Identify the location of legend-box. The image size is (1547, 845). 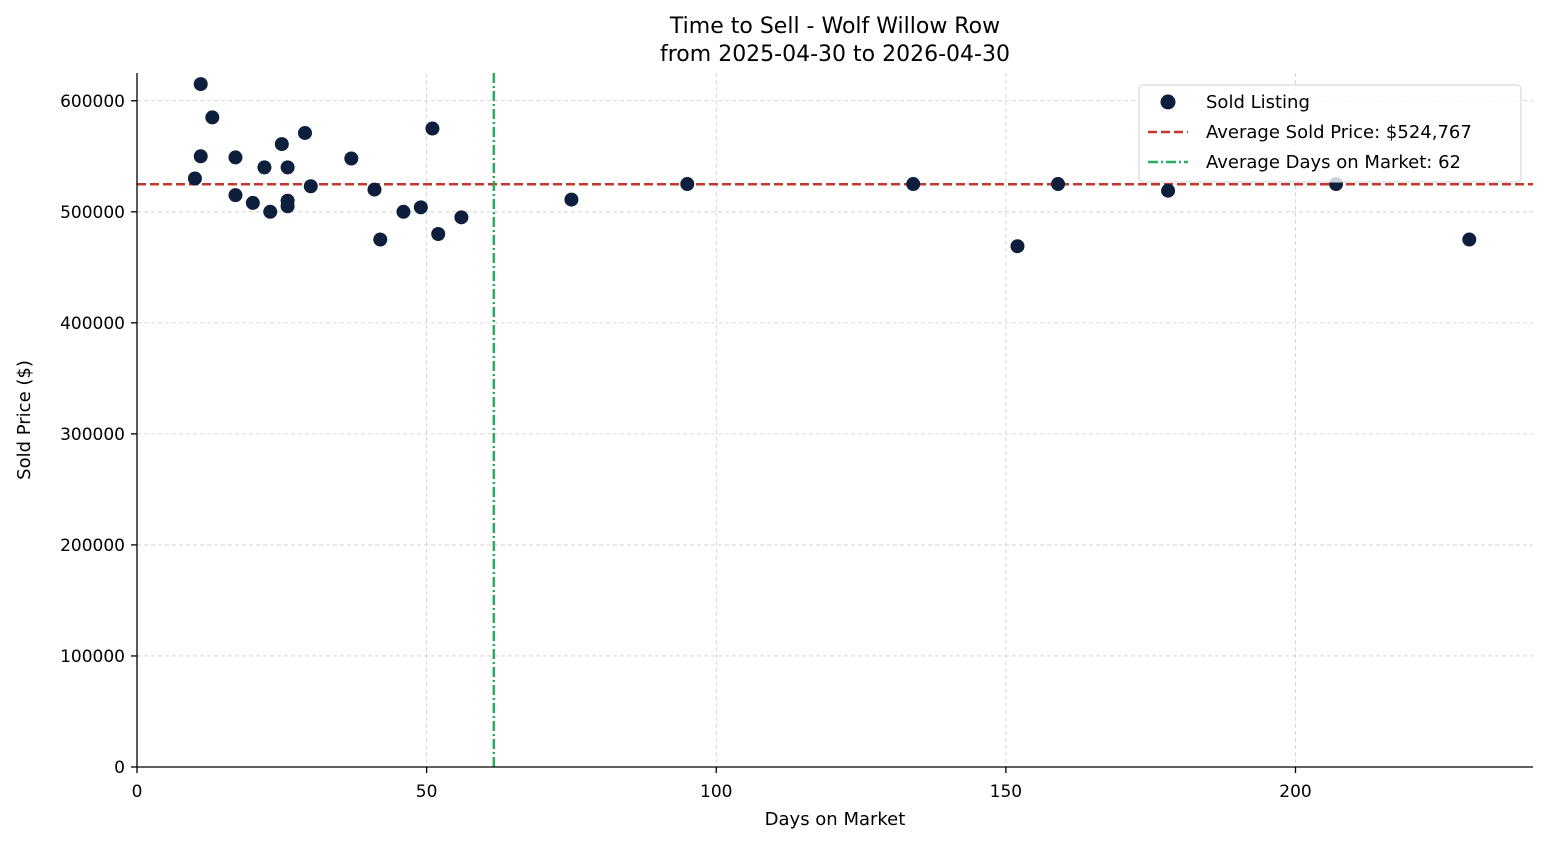
(1330, 133).